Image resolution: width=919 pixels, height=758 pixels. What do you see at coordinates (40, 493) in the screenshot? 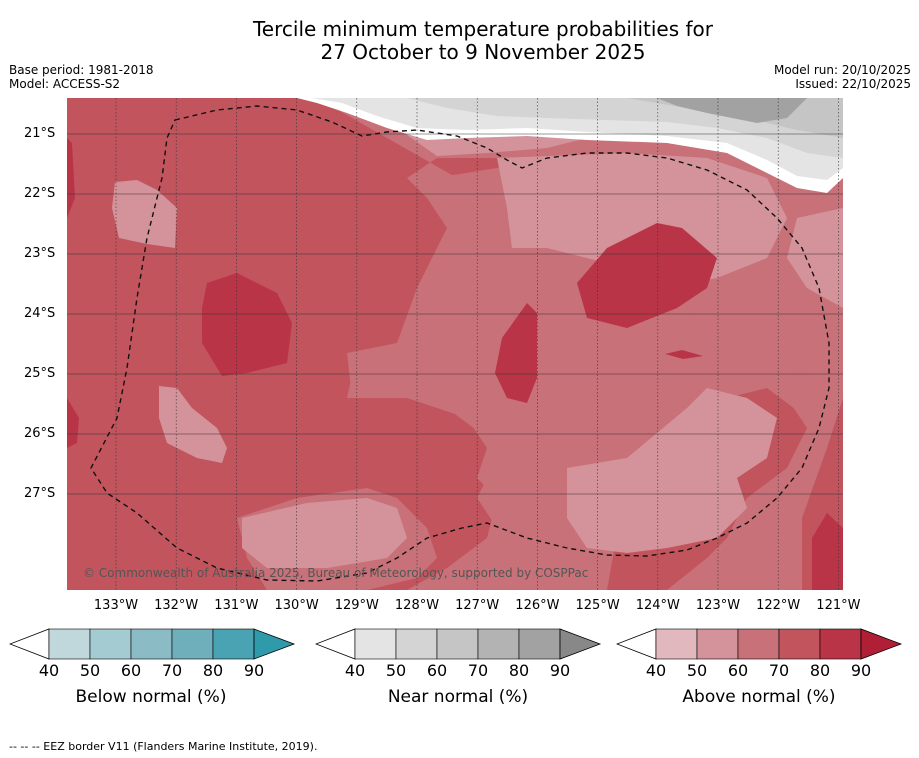
I see `latitude-label: 27°S` at bounding box center [40, 493].